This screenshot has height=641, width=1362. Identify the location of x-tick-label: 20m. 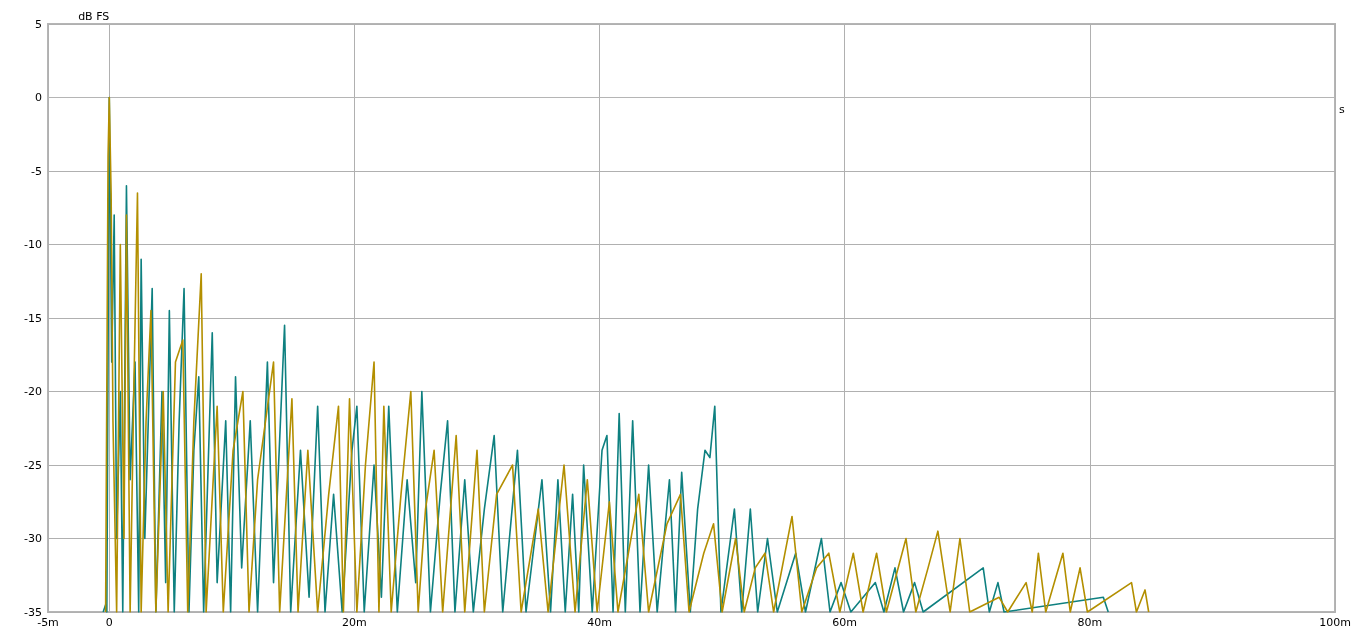
(354, 622).